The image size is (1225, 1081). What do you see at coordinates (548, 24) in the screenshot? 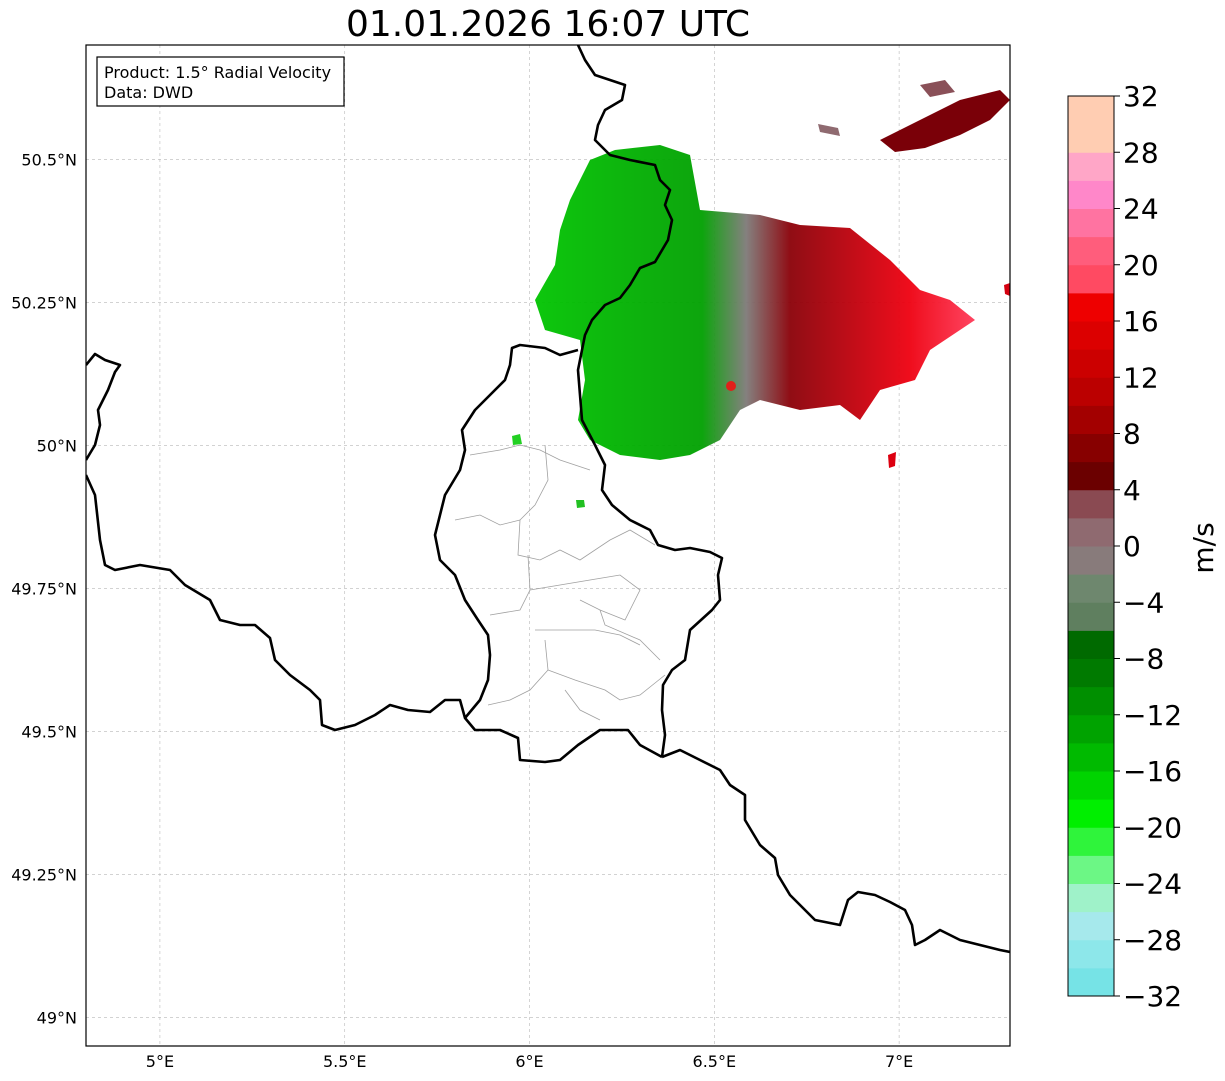
I see `map-title: 01.01.2026 16:07 UTC` at bounding box center [548, 24].